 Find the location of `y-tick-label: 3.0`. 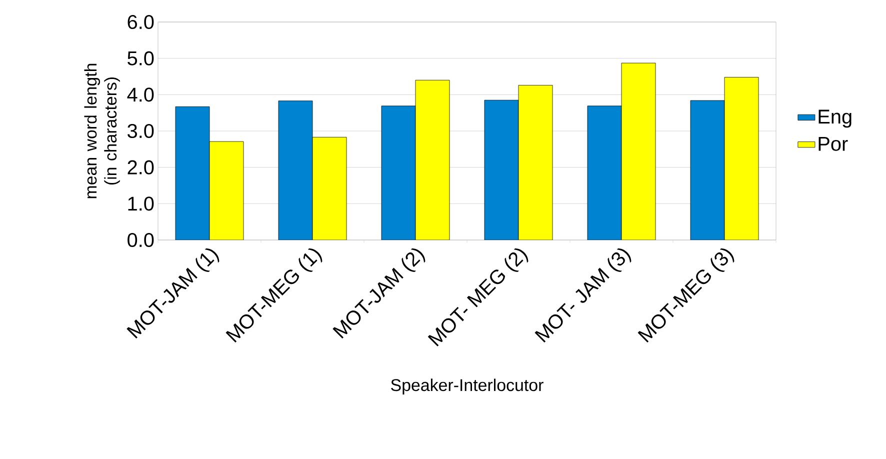

y-tick-label: 3.0 is located at coordinates (141, 131).